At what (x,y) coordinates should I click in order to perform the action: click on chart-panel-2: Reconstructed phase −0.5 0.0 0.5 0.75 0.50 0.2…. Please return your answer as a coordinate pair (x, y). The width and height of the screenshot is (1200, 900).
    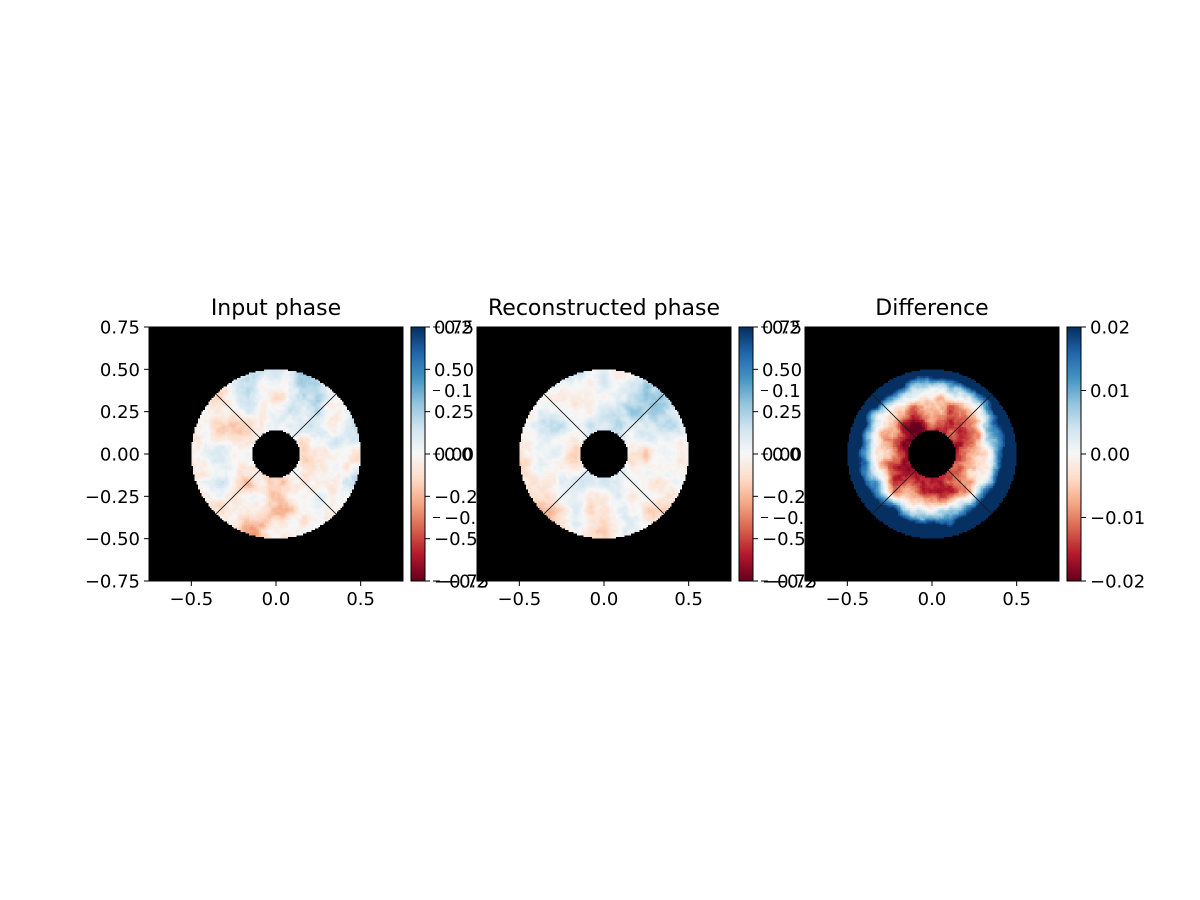
    Looking at the image, I should click on (646, 453).